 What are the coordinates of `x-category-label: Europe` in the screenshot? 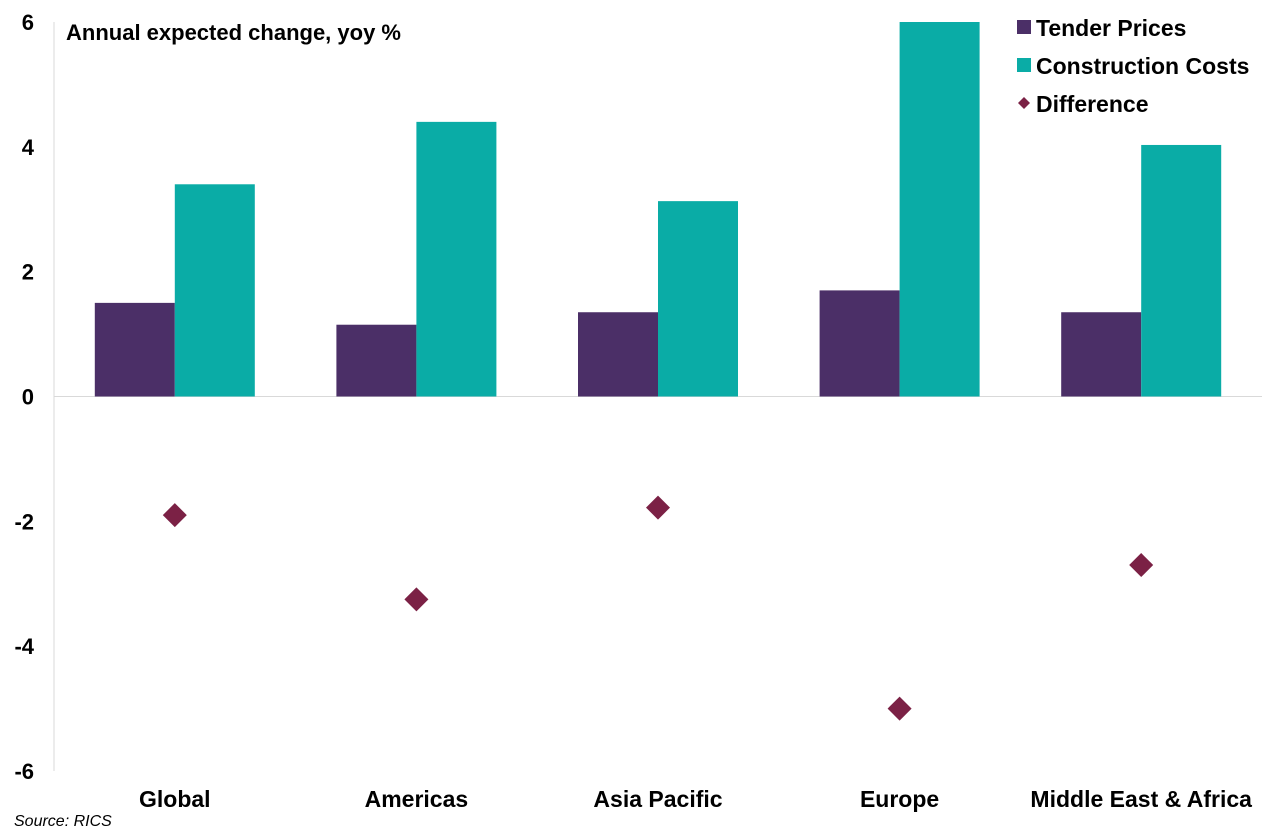 It's located at (899, 799).